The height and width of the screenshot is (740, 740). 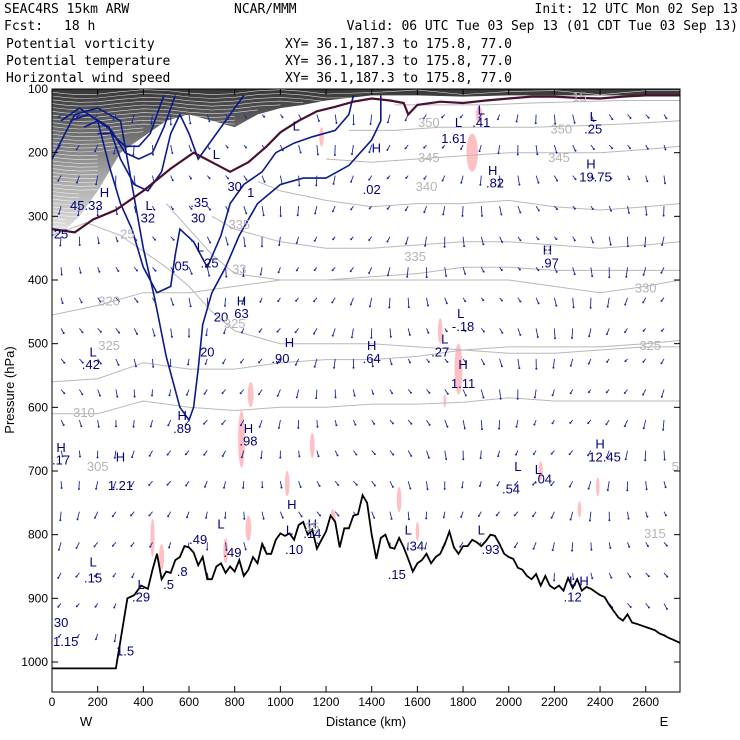 What do you see at coordinates (66, 9) in the screenshot?
I see `model-title: SEAC4RS 15km ARW` at bounding box center [66, 9].